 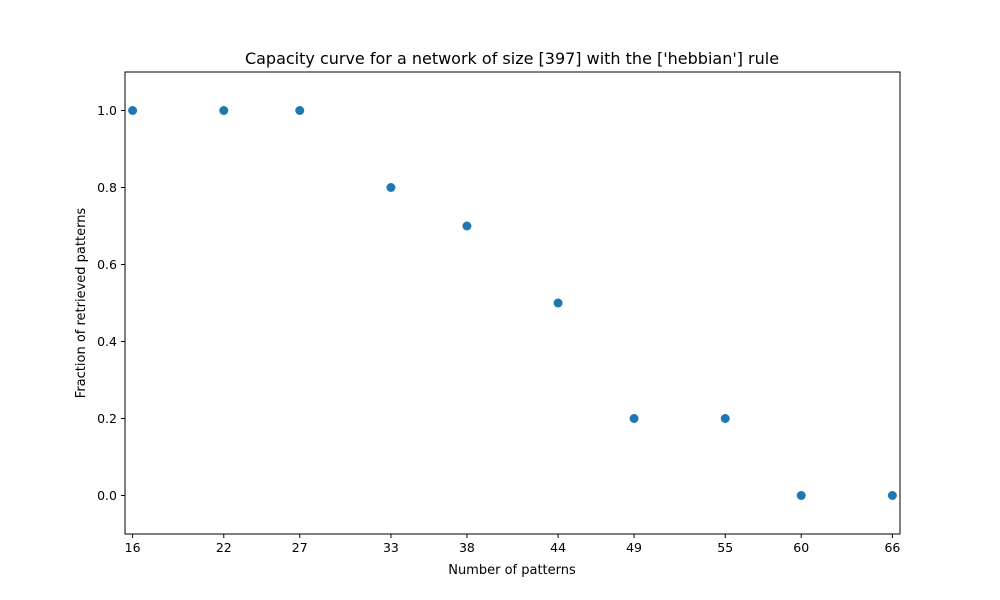 I want to click on x-tick-label: 16, so click(x=133, y=547).